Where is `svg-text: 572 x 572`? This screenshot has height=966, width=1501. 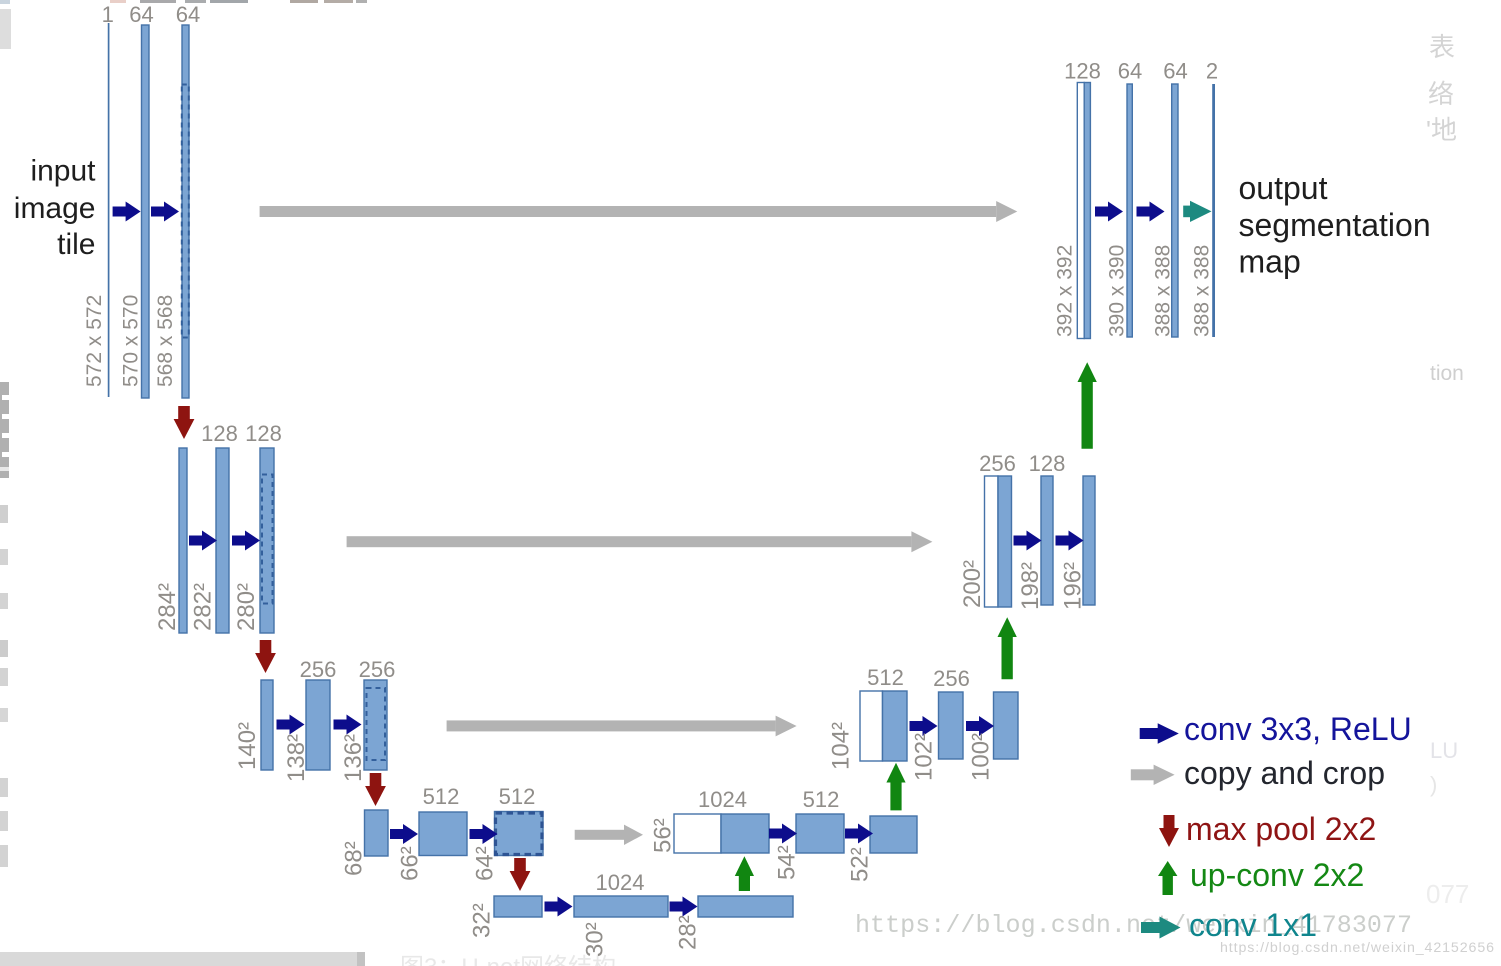
svg-text: 572 x 572 is located at coordinates (94, 341).